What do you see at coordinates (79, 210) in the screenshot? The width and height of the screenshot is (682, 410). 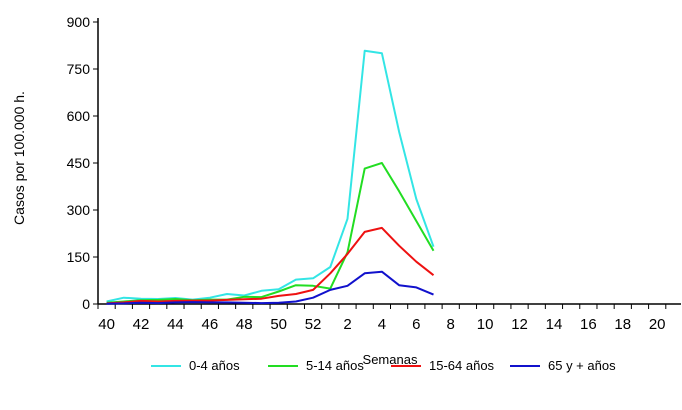 I see `y-tick-label: 300` at bounding box center [79, 210].